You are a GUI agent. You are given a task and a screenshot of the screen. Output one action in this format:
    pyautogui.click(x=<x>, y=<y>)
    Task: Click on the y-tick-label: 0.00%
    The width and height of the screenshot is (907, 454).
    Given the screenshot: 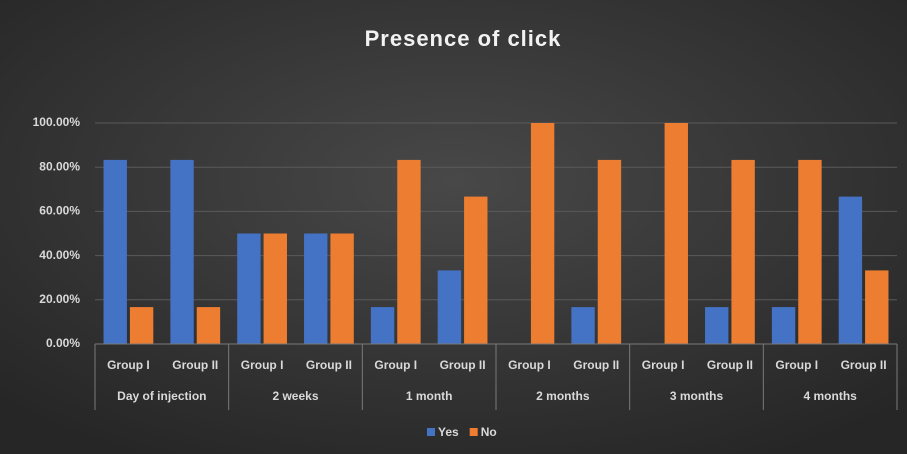 What is the action you would take?
    pyautogui.click(x=63, y=343)
    